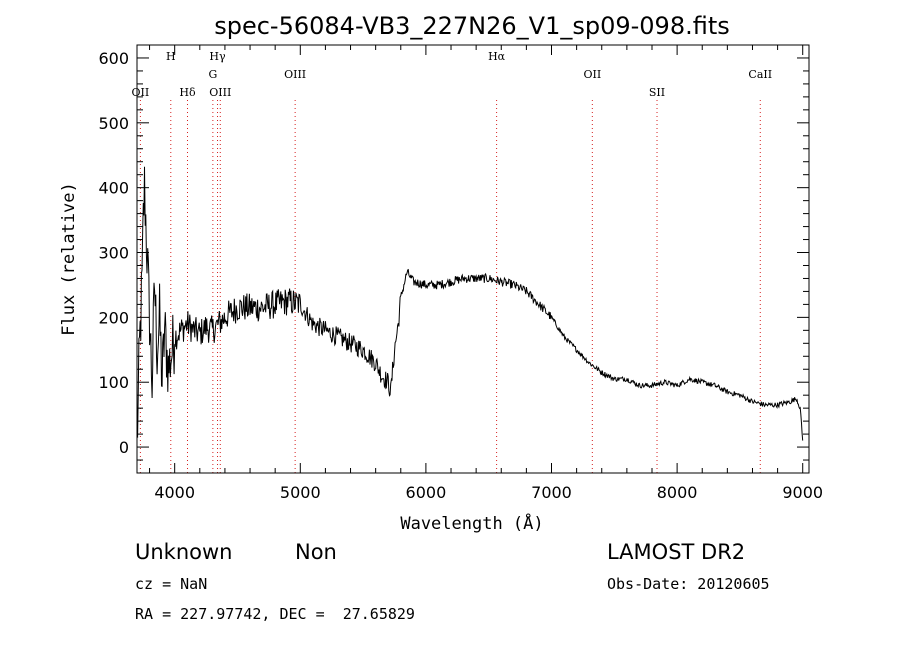 This screenshot has width=900, height=650. I want to click on spectral-line-label: H, so click(171, 56).